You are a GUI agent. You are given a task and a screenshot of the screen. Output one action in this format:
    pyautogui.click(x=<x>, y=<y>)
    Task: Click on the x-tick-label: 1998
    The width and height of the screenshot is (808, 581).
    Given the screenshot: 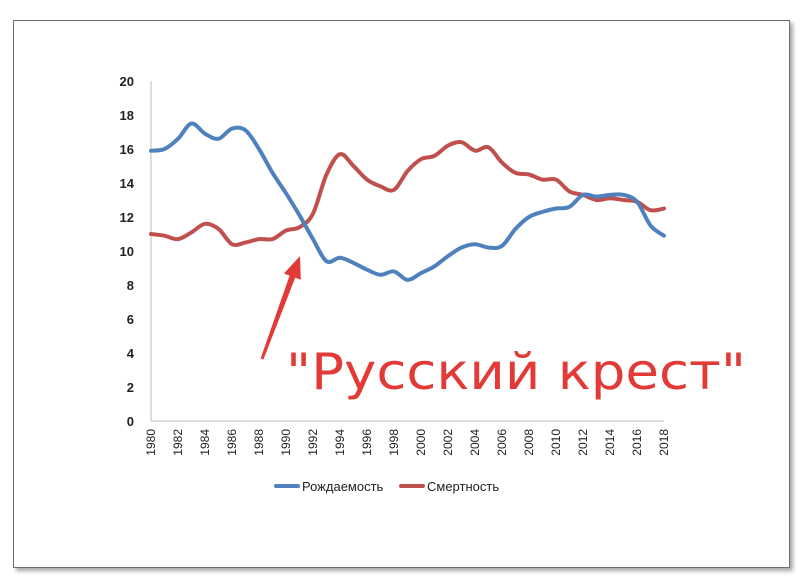 What is the action you would take?
    pyautogui.click(x=394, y=442)
    